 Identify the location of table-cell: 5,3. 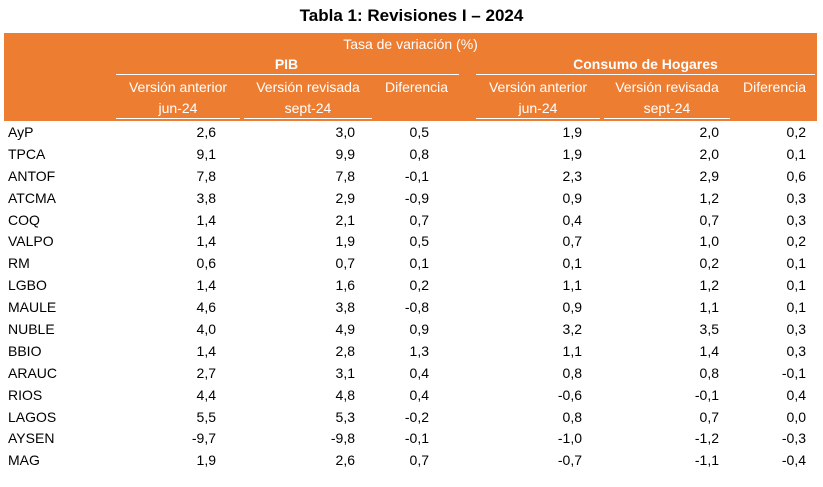
(345, 416).